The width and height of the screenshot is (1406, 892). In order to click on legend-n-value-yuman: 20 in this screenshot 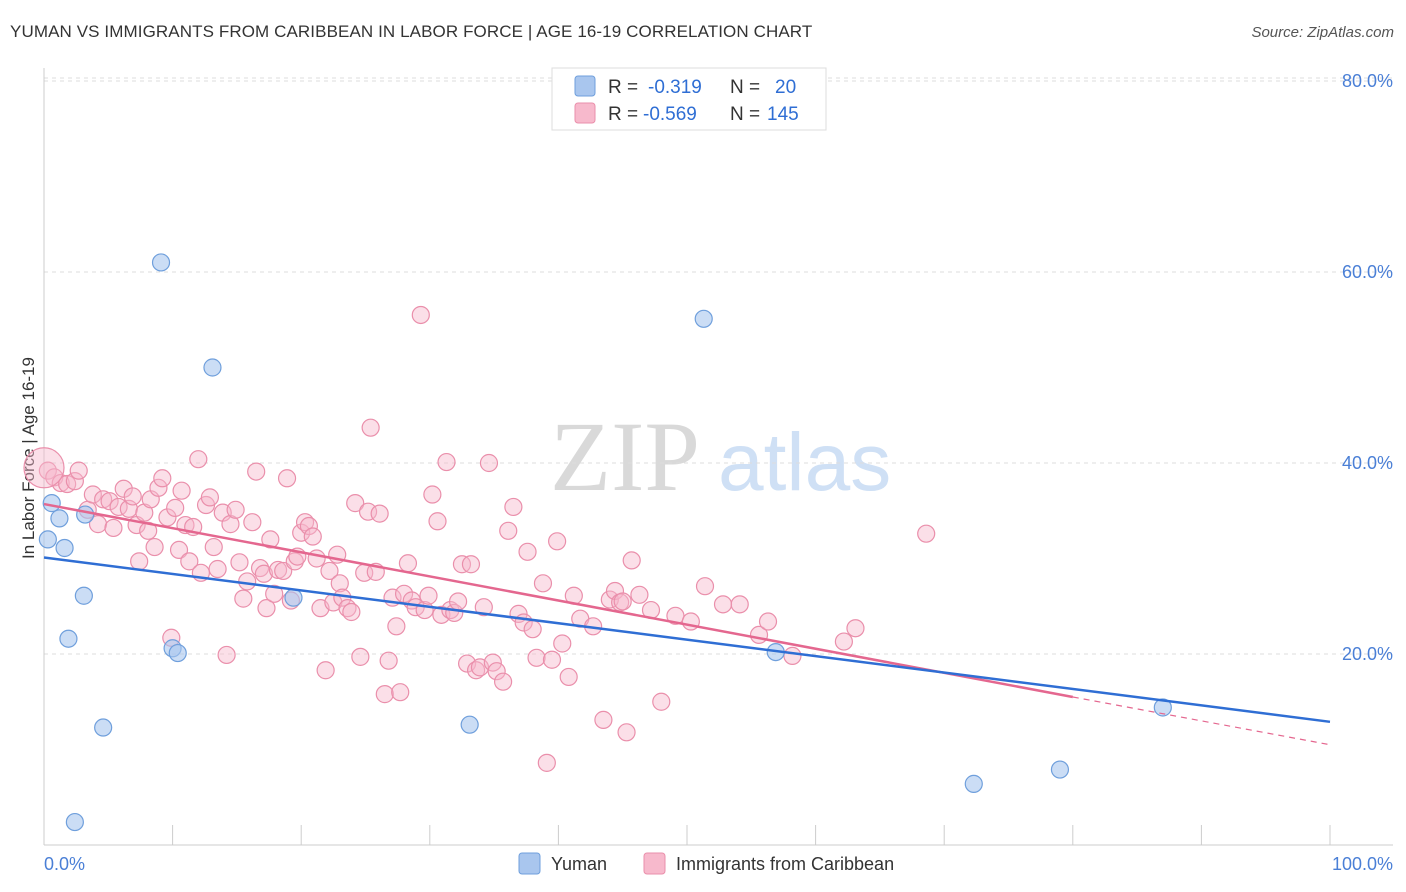, I will do `click(785, 87)`.